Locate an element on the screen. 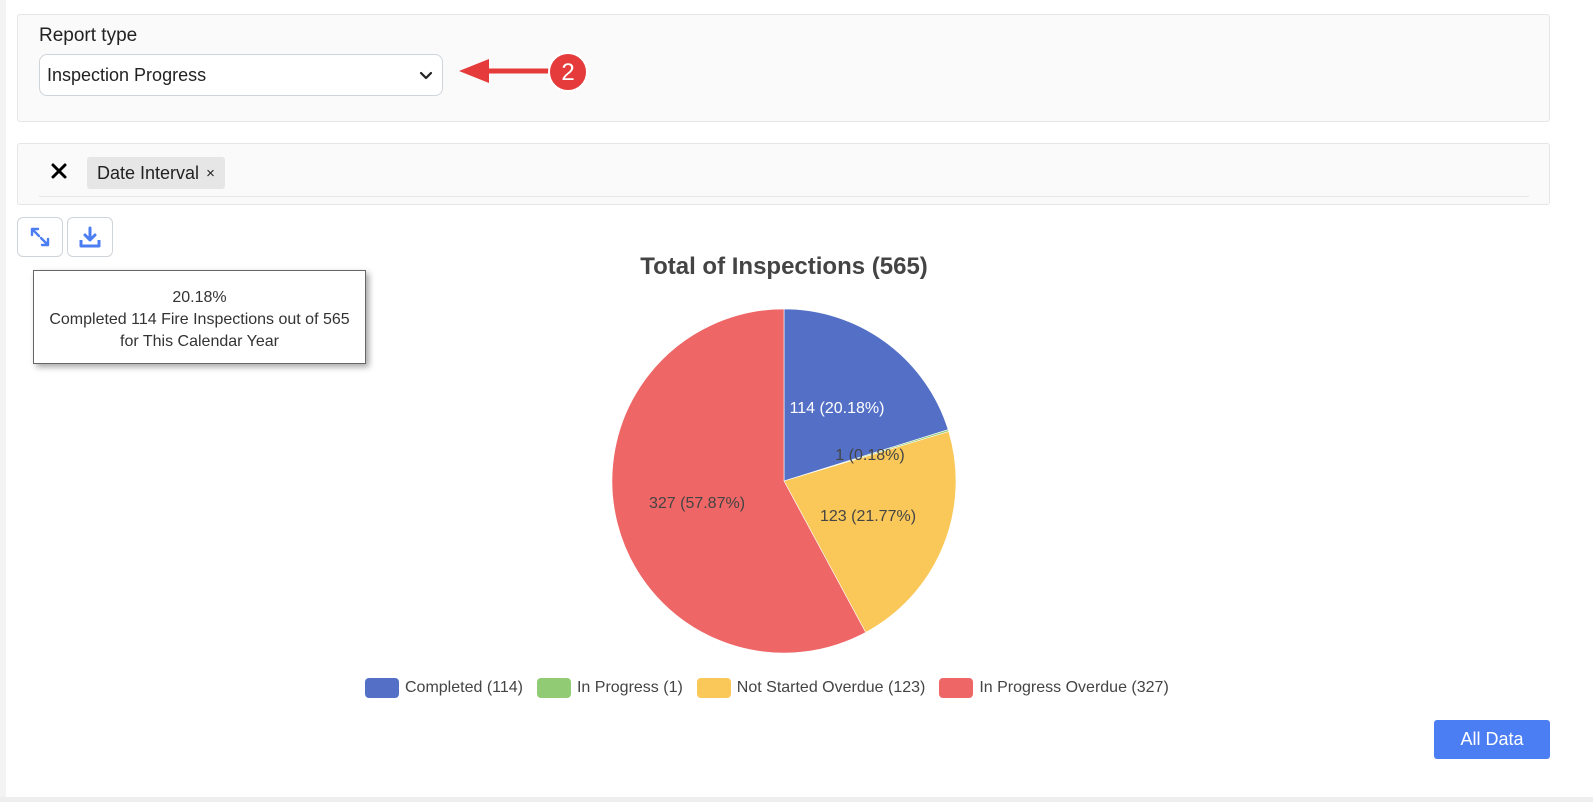 This screenshot has height=802, width=1593. filter-divider is located at coordinates (784, 196).